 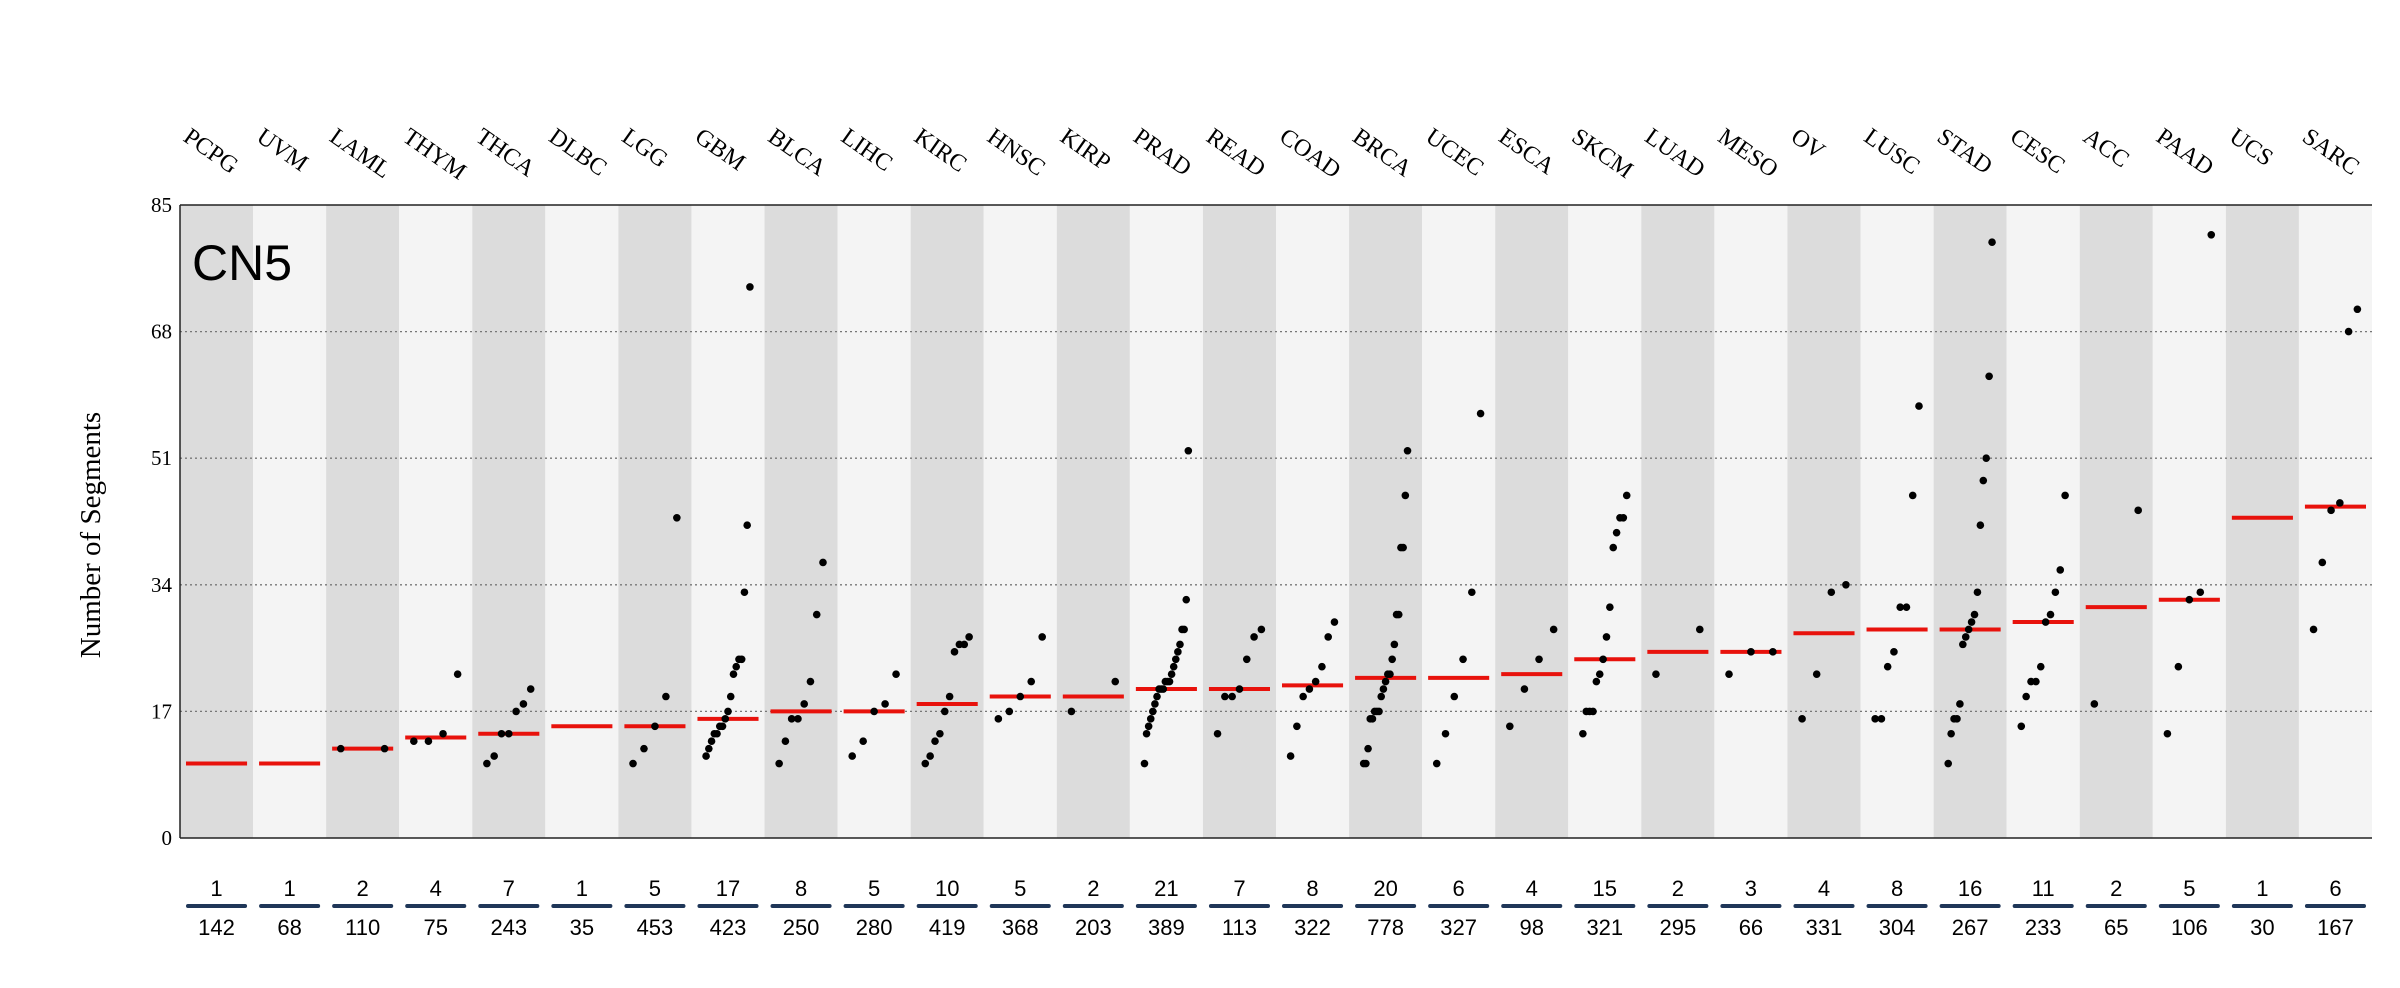 What do you see at coordinates (360, 154) in the screenshot?
I see `category-label-laml: LAML` at bounding box center [360, 154].